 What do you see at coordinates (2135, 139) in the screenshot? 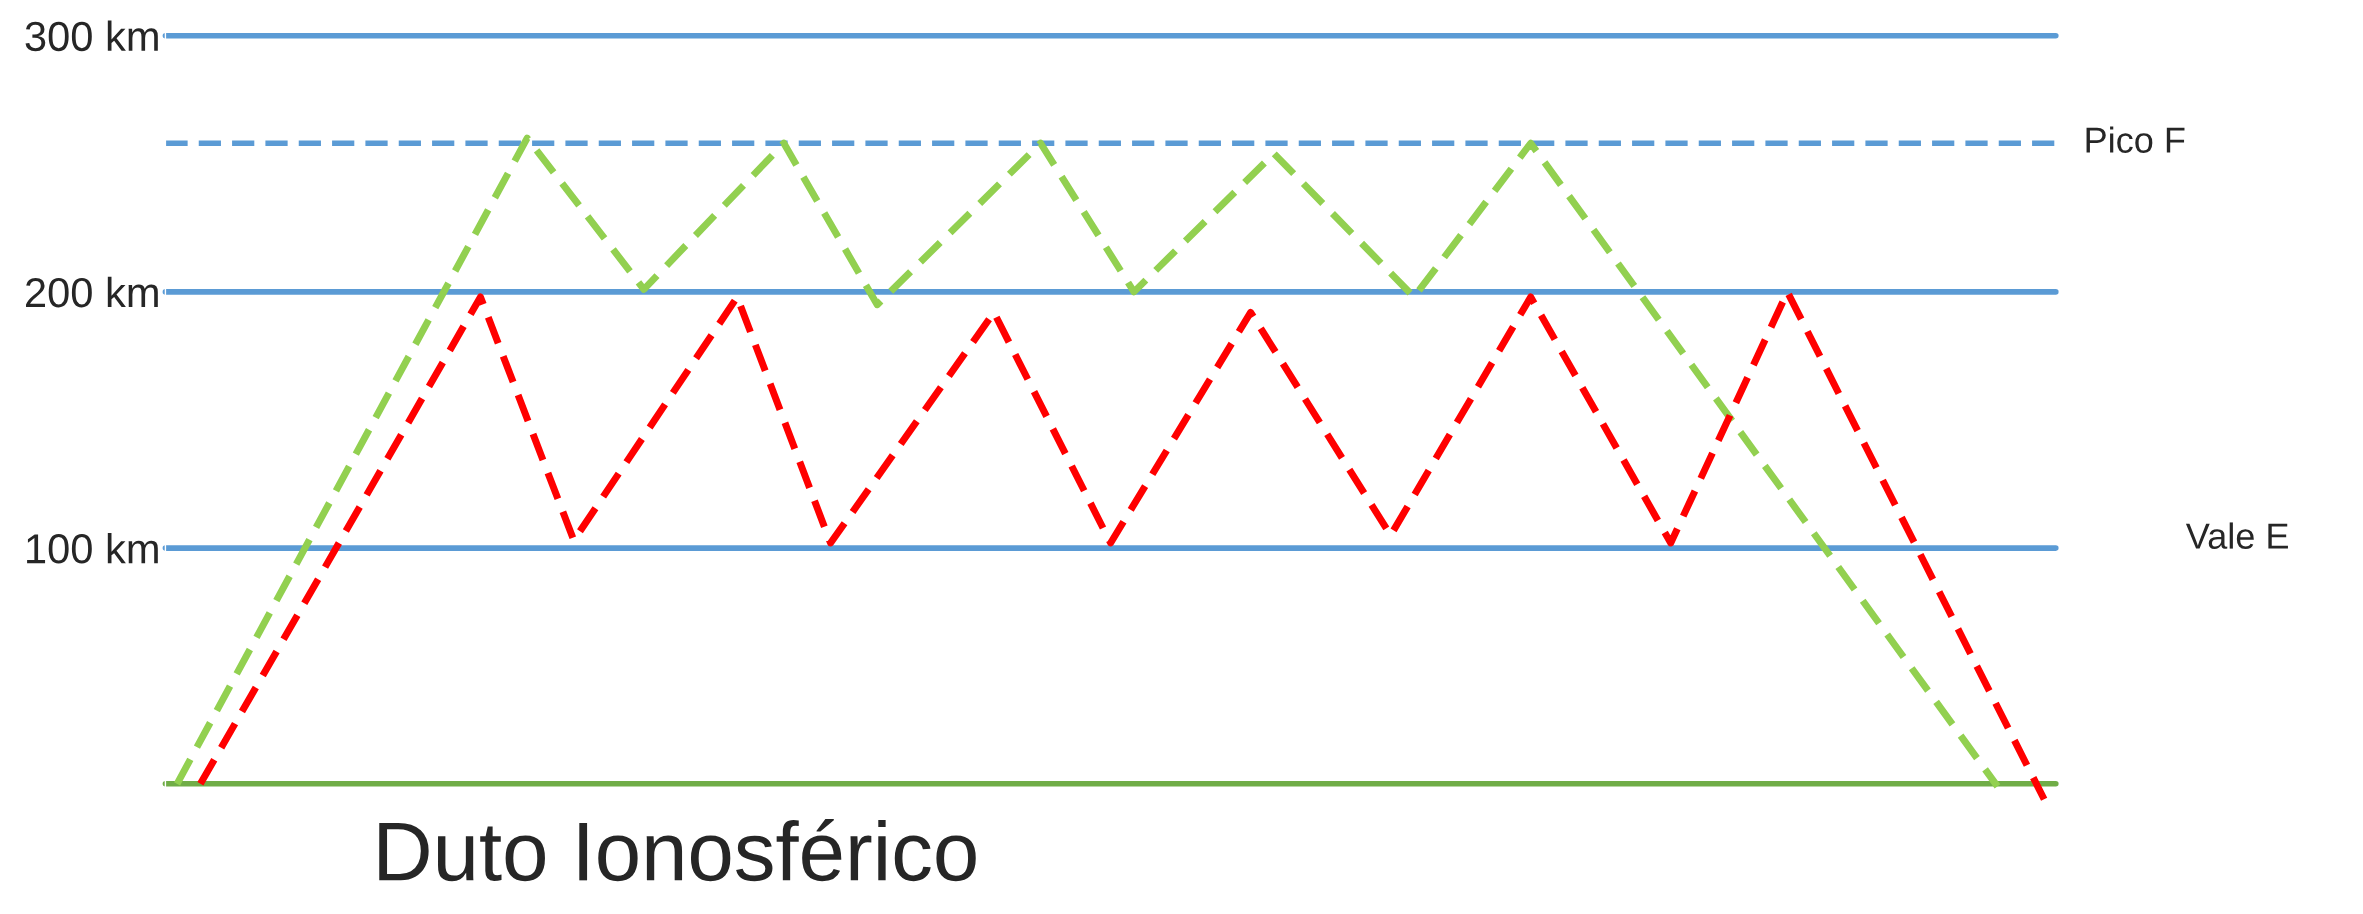
I see `ref-line-label: Pico F` at bounding box center [2135, 139].